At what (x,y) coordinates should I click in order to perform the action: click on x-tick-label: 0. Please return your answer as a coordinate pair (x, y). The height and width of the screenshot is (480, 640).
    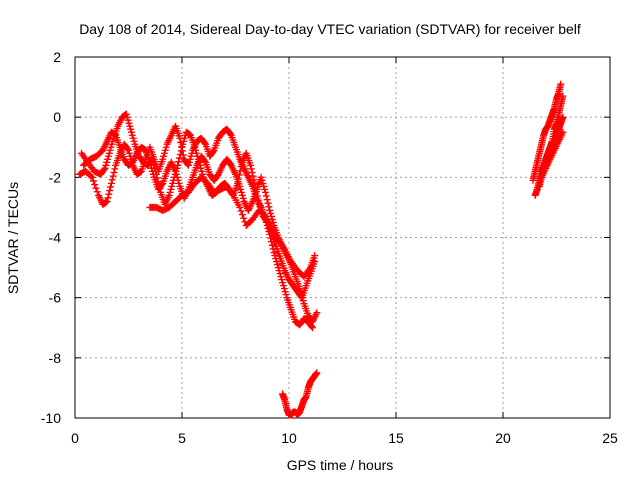
    Looking at the image, I should click on (75, 438).